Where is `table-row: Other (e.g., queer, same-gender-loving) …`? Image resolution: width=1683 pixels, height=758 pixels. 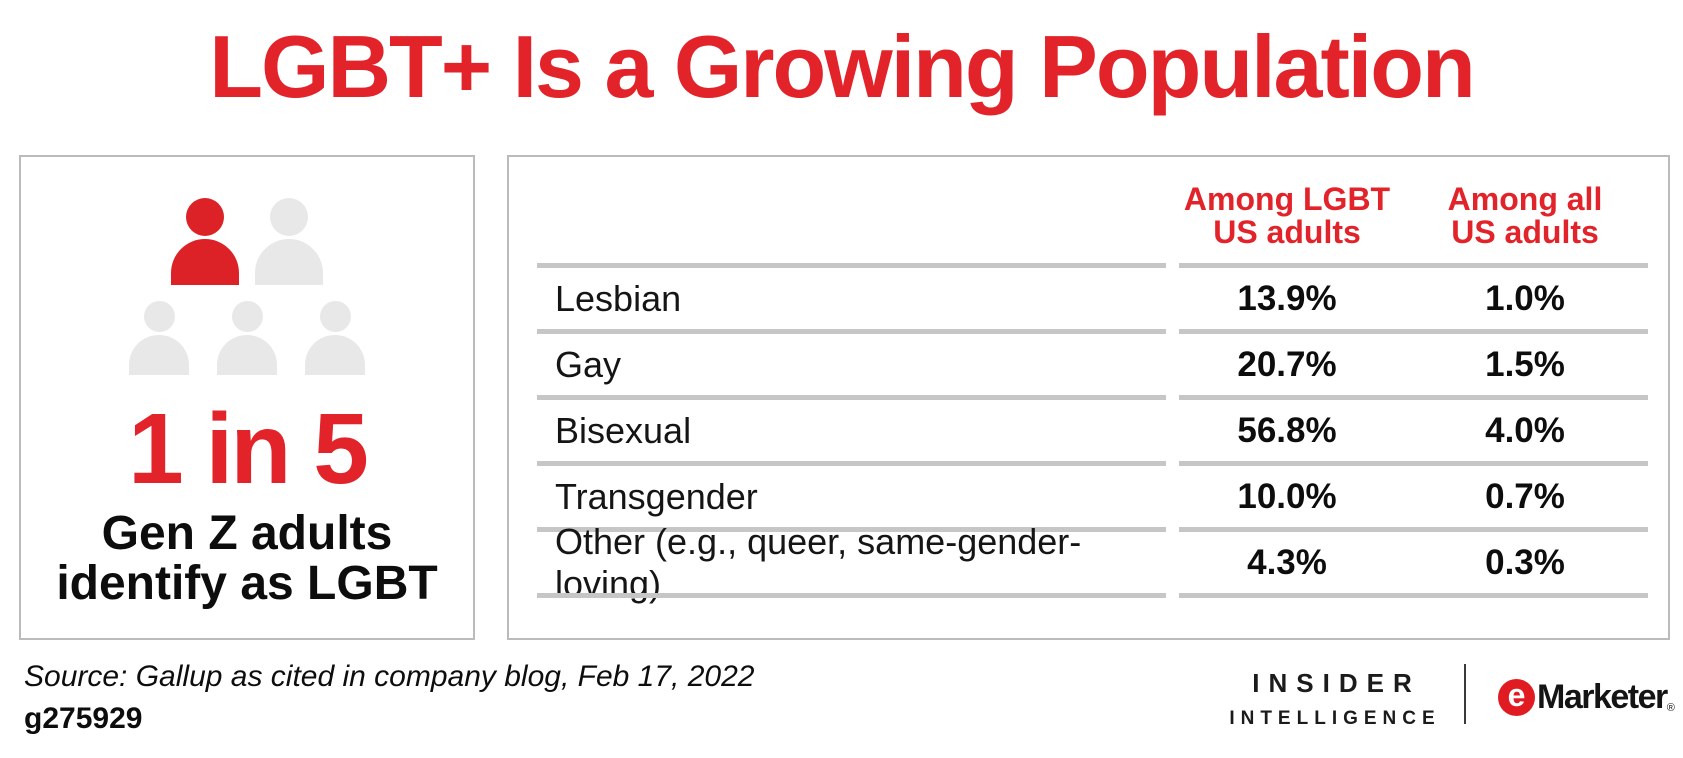 table-row: Other (e.g., queer, same-gender-loving) … is located at coordinates (1092, 562).